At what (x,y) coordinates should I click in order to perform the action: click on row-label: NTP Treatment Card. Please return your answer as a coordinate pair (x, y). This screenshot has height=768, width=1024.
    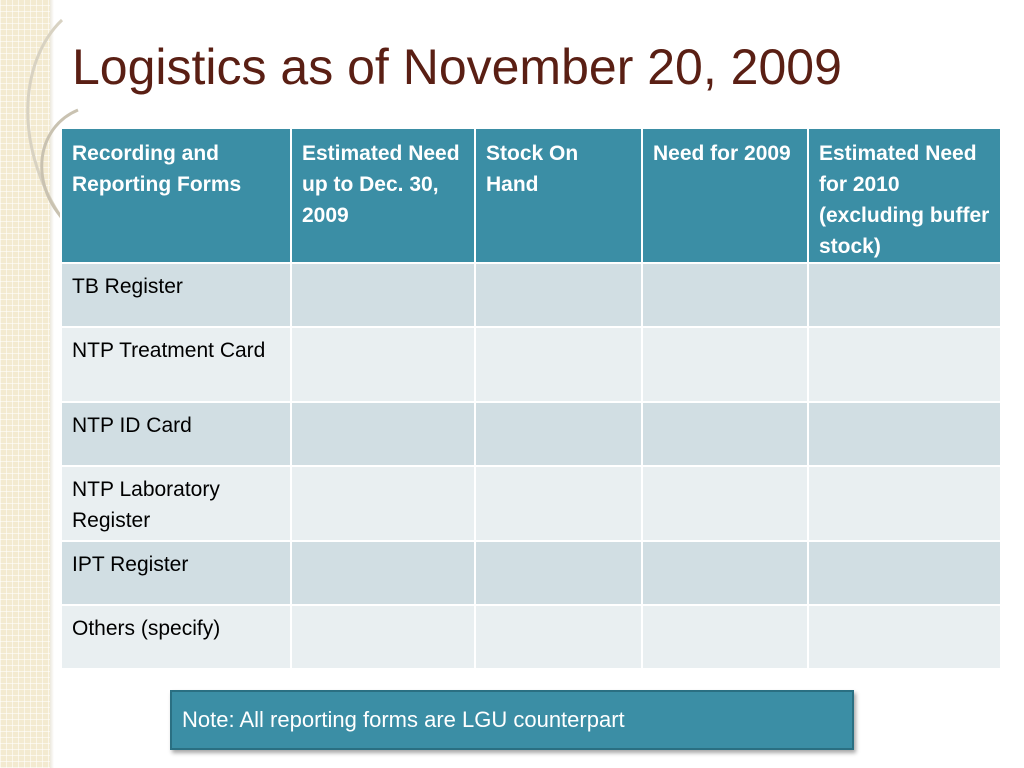
    Looking at the image, I should click on (176, 364).